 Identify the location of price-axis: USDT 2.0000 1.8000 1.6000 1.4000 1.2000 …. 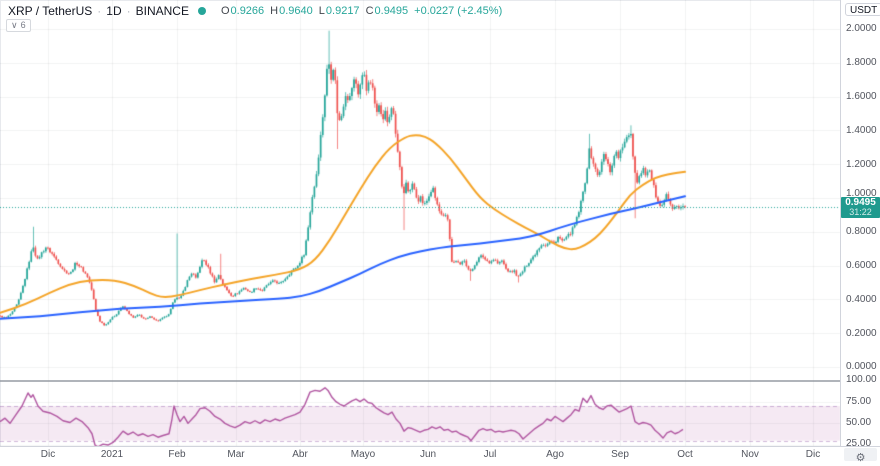
(860, 224).